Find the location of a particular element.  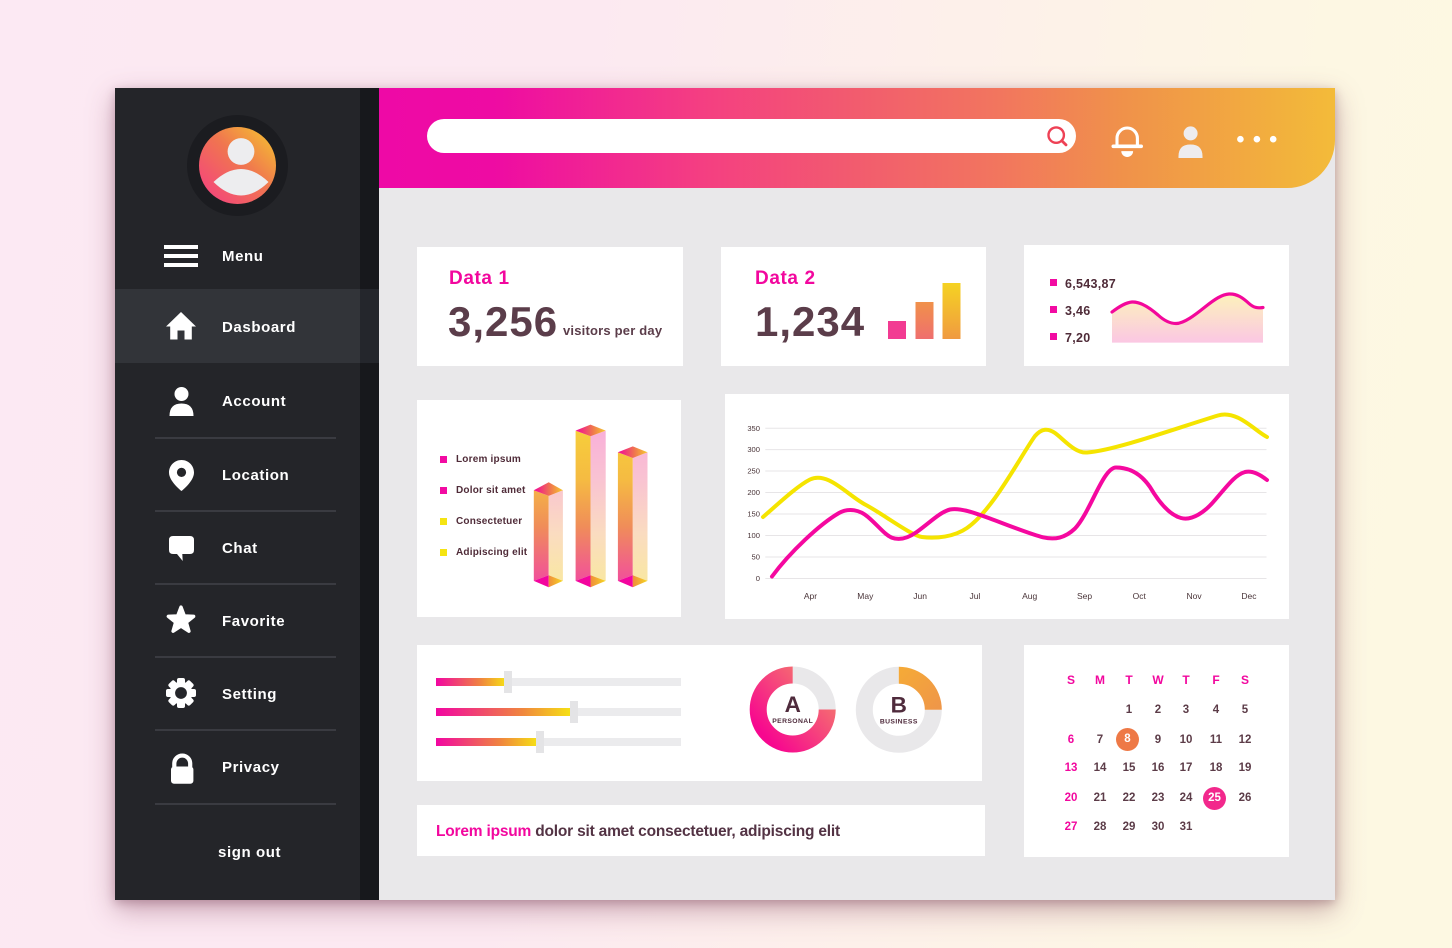

svg-text: Nov is located at coordinates (1195, 596).